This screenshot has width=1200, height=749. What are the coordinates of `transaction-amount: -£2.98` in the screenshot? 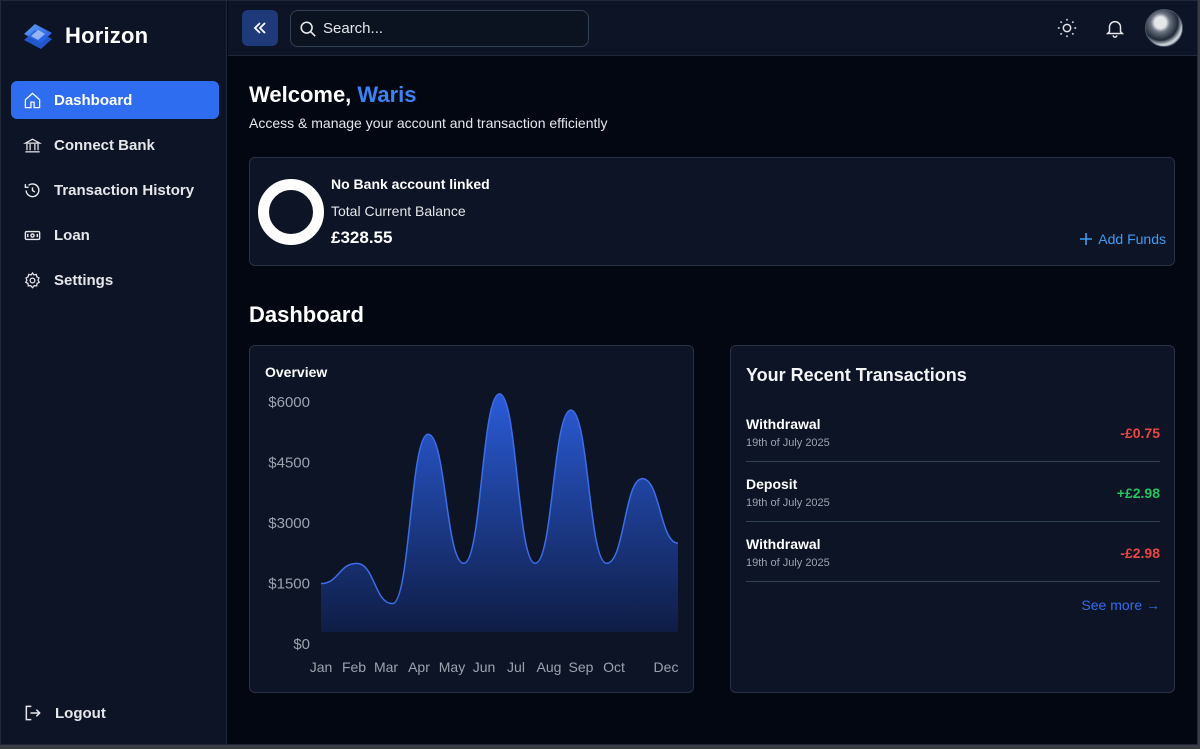 It's located at (1140, 553).